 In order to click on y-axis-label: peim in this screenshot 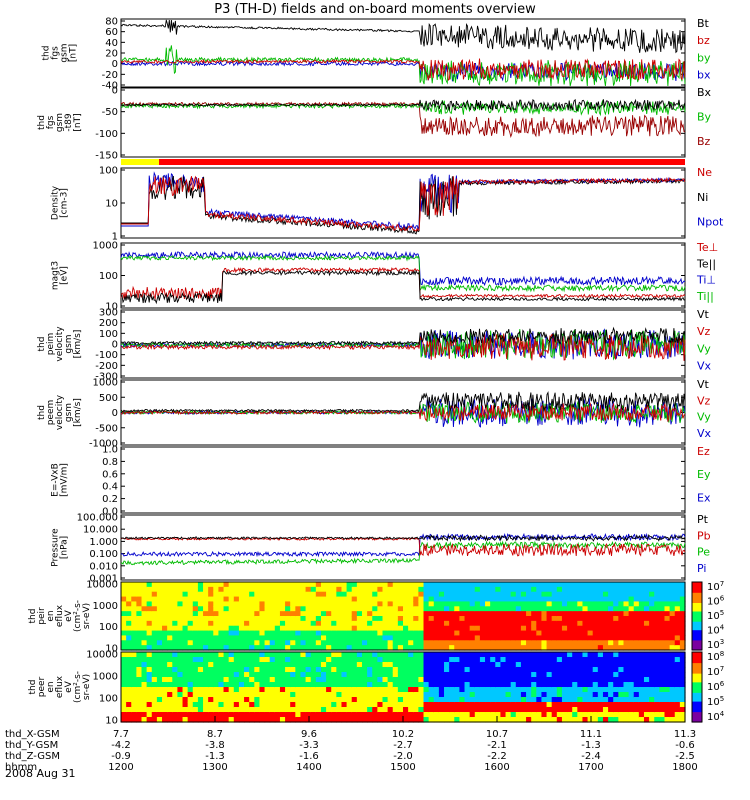, I will do `click(51, 344)`.